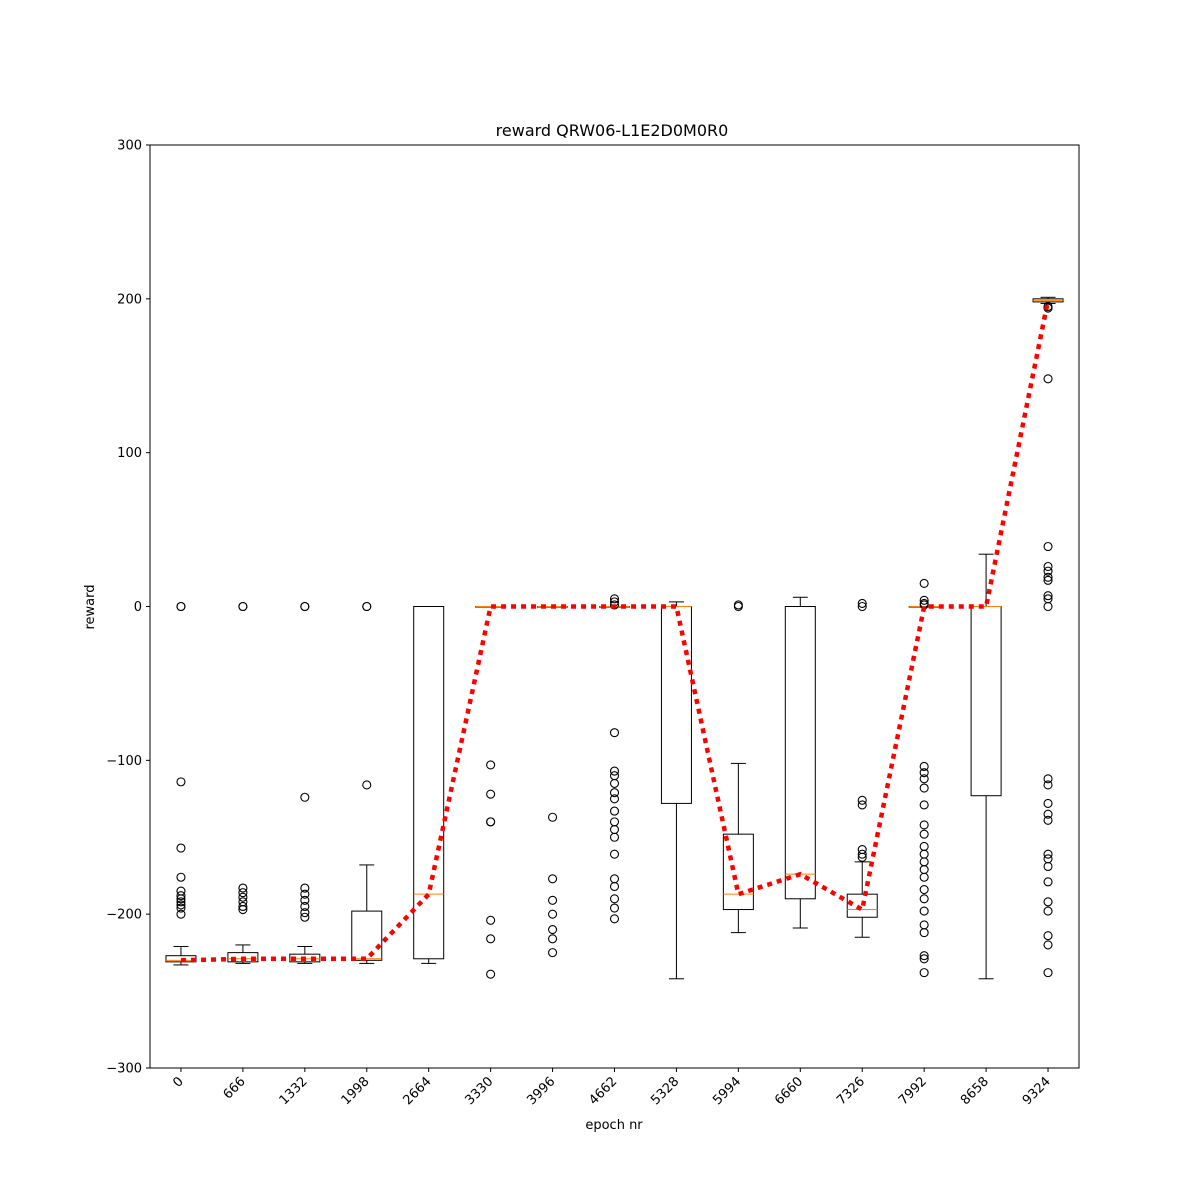 The height and width of the screenshot is (1200, 1200). What do you see at coordinates (124, 915) in the screenshot?
I see `y-tick-label: −200` at bounding box center [124, 915].